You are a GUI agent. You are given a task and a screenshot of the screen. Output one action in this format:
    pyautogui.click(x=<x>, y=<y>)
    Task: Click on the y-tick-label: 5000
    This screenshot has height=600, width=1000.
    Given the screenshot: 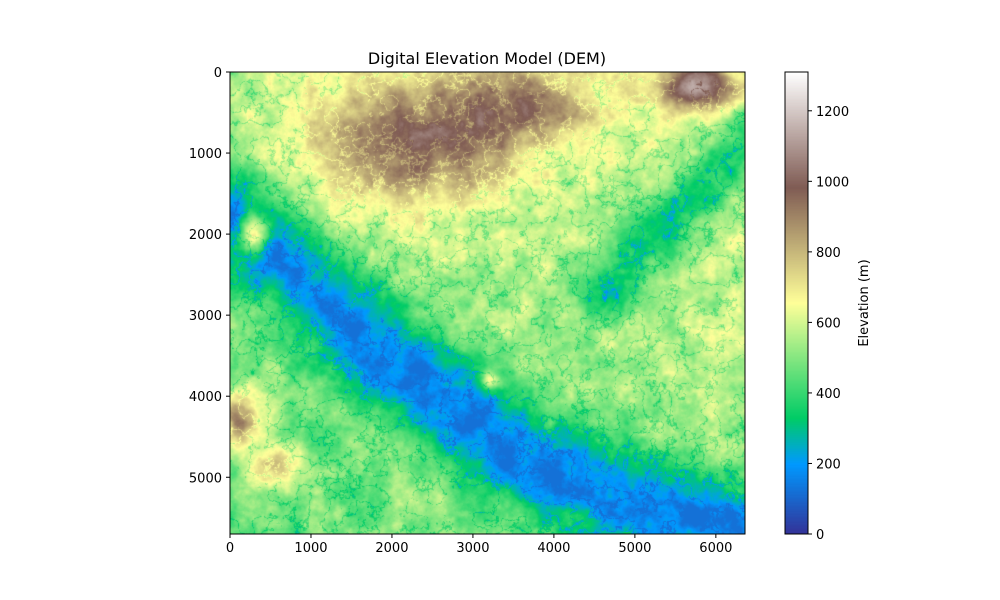 What is the action you would take?
    pyautogui.click(x=205, y=478)
    